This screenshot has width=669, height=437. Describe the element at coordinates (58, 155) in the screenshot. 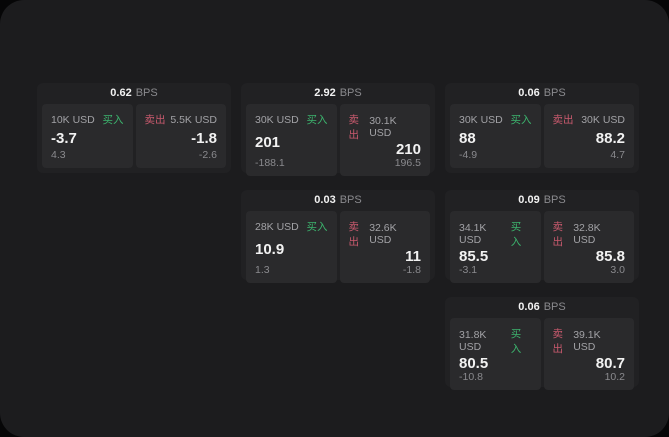

I see `buy-delta: 4.3` at that location.